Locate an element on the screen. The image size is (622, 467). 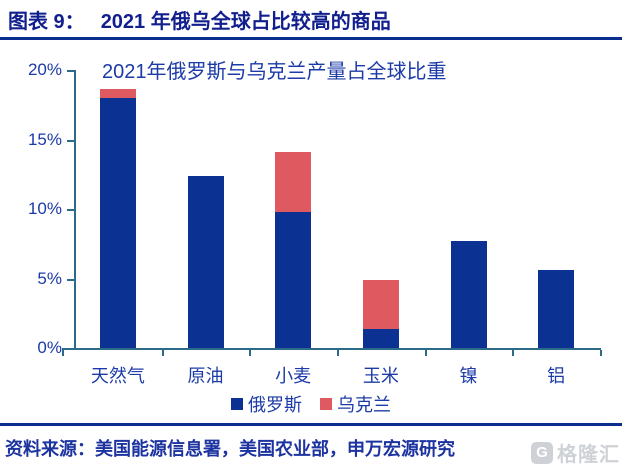
figure-number-label: 图表 9： is located at coordinates (46, 22).